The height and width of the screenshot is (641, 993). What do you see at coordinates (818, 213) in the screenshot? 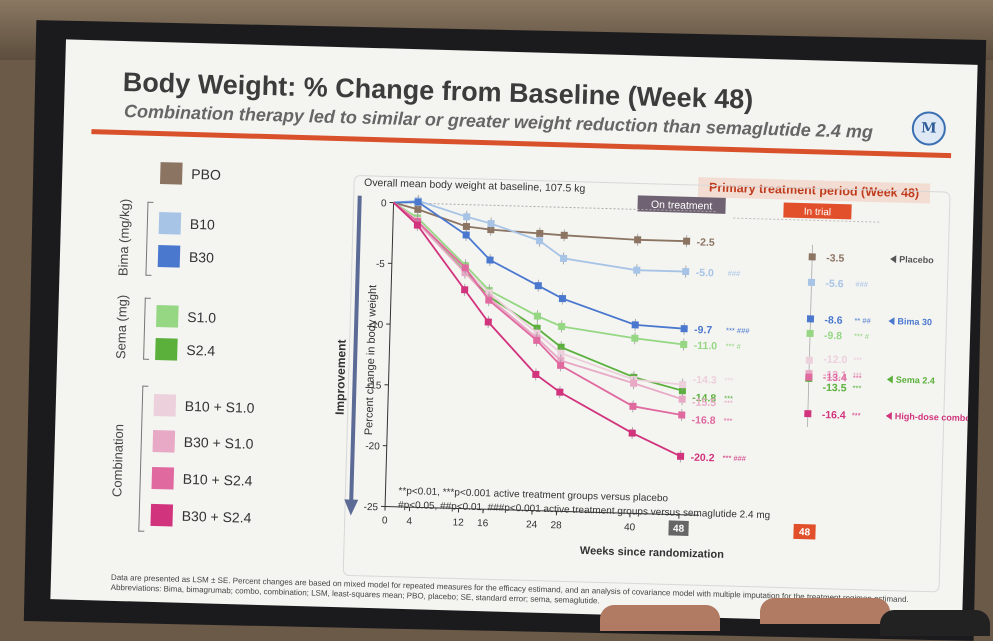
I see `in-trial-label: In trial` at bounding box center [818, 213].